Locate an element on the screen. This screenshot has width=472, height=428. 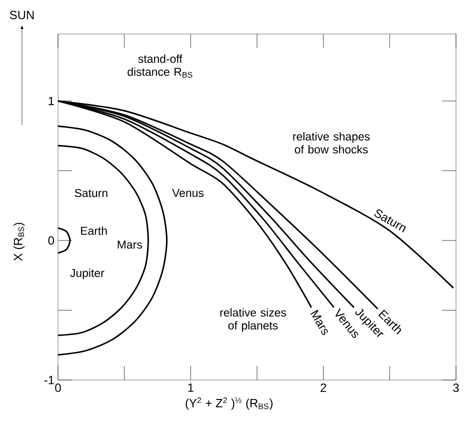
annotation: Venus is located at coordinates (188, 193).